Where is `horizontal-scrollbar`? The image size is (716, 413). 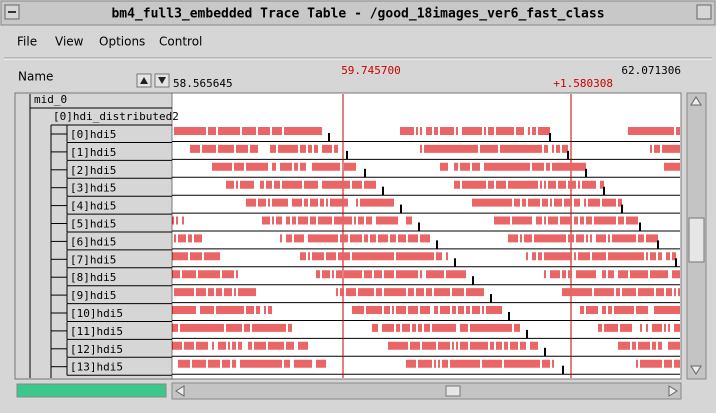
horizontal-scrollbar is located at coordinates (426, 391).